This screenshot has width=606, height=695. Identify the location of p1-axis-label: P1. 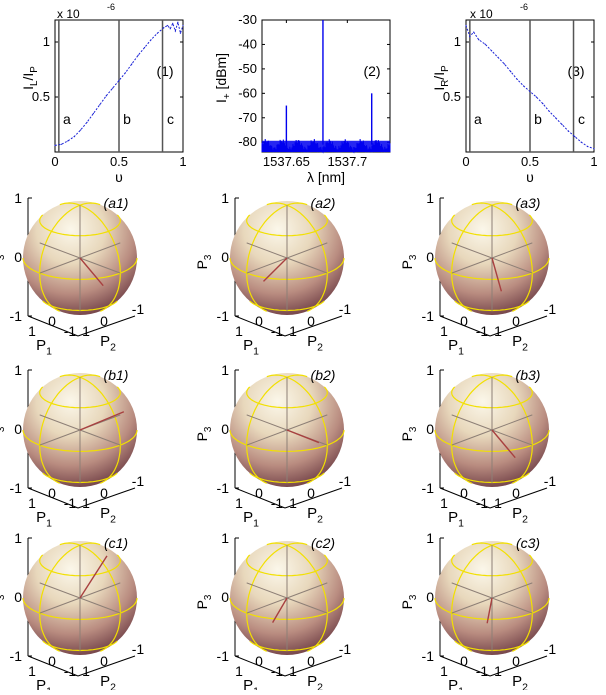
(44, 347).